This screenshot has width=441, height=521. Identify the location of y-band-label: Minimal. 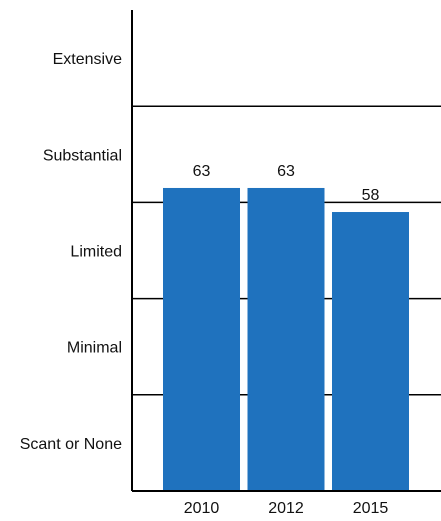
(94, 348).